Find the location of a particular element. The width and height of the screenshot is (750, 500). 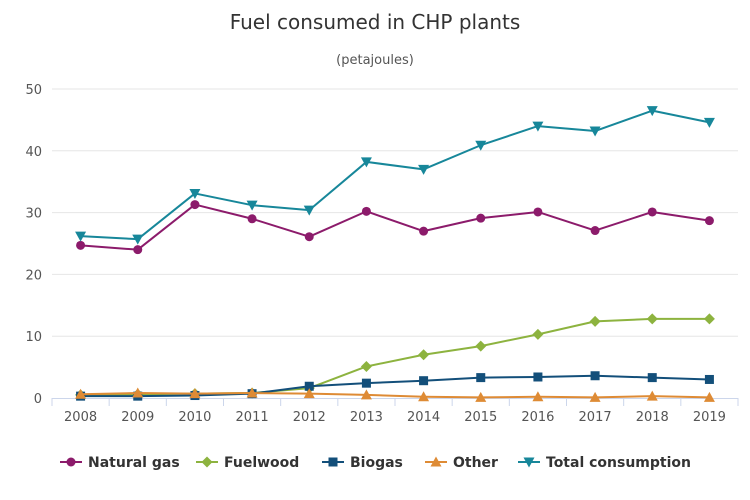

series-line-natural-gas is located at coordinates (395, 227).